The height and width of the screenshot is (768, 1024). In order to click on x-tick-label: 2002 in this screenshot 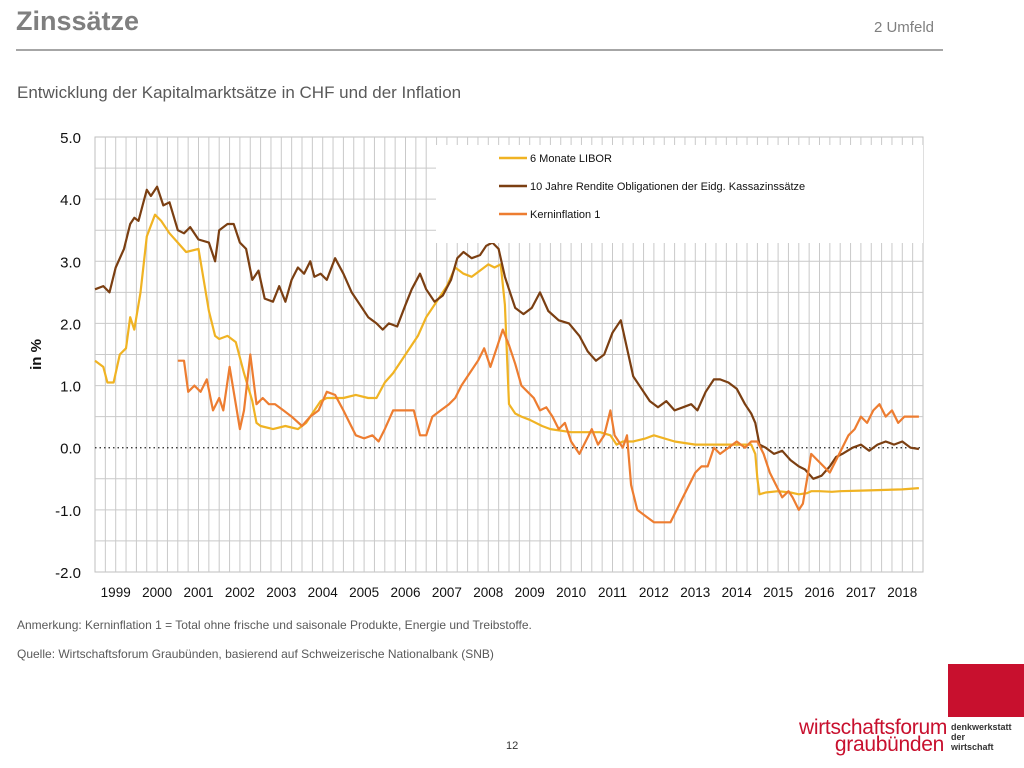, I will do `click(240, 592)`.